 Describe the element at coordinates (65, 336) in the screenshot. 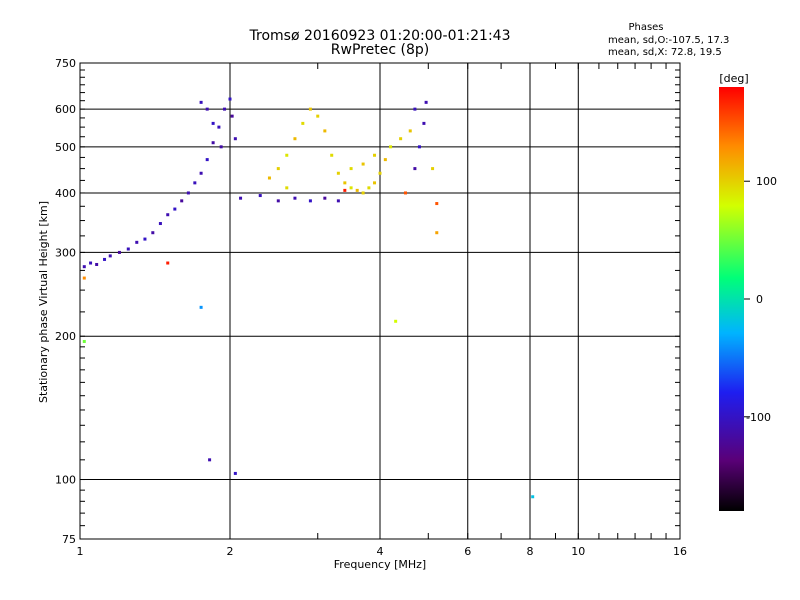

I see `y-tick-label: 200` at that location.